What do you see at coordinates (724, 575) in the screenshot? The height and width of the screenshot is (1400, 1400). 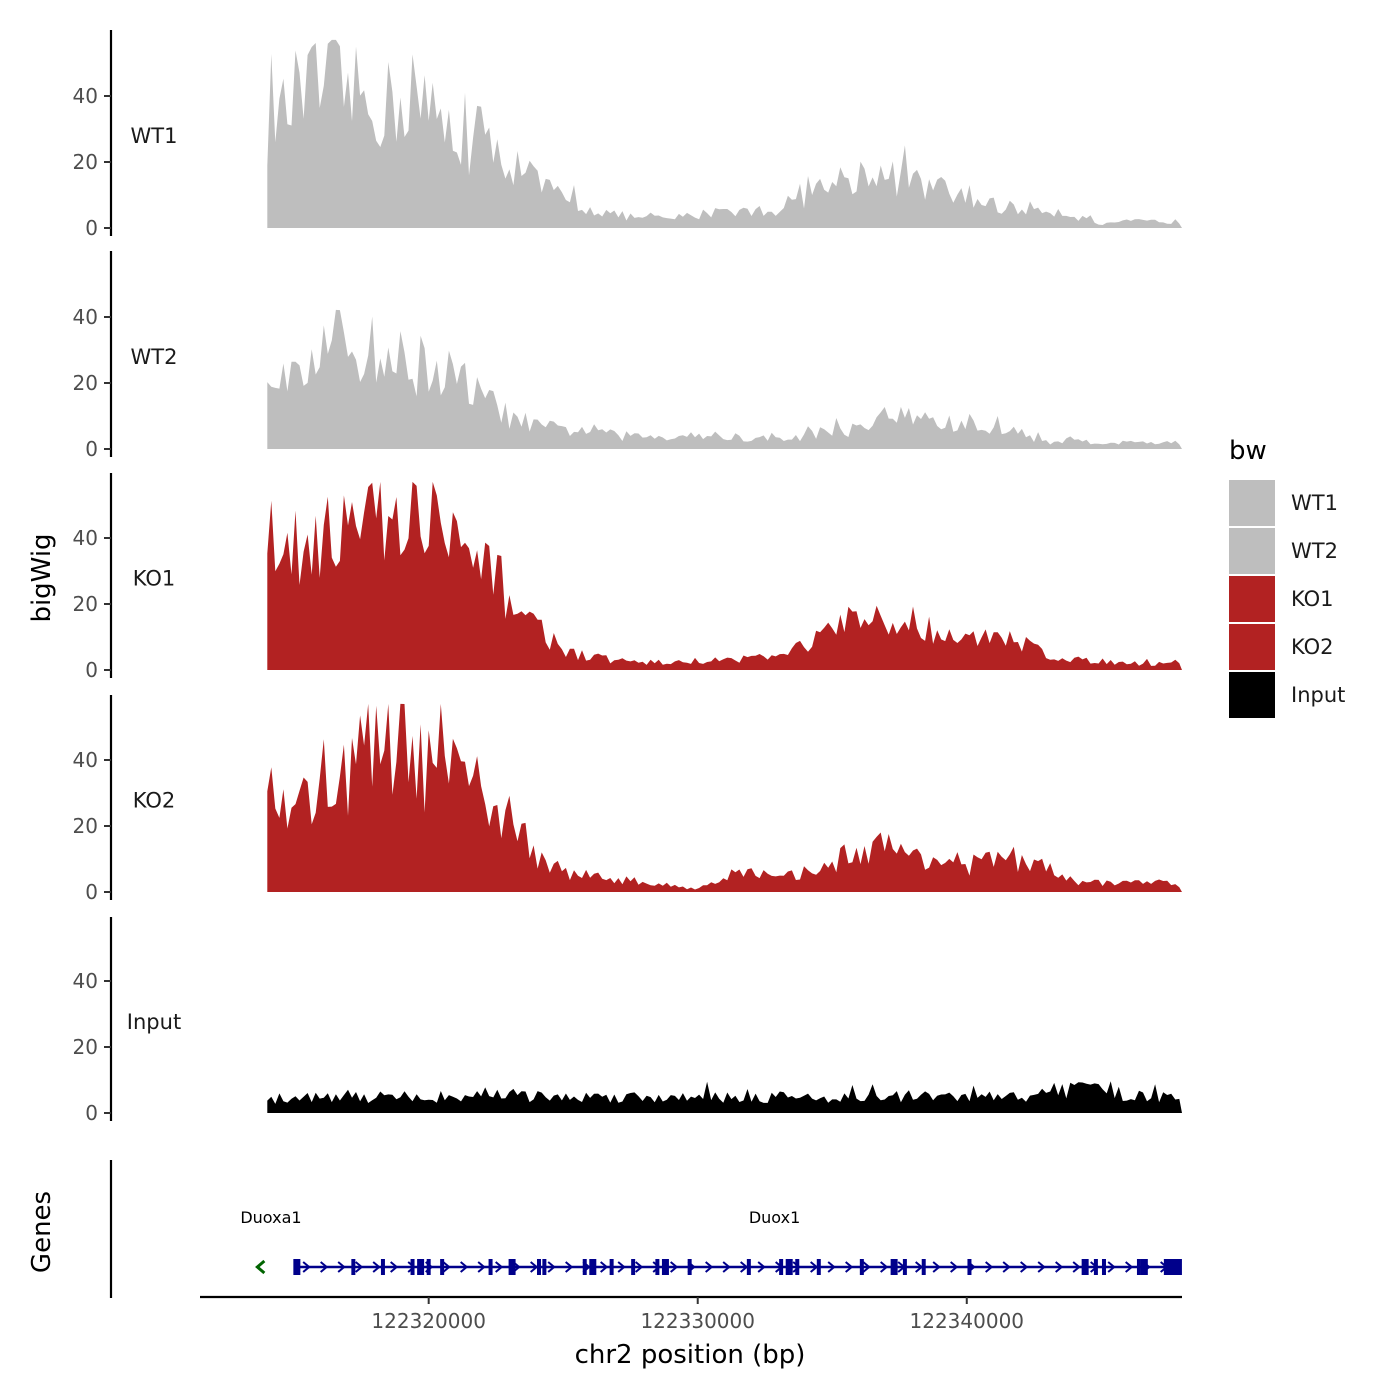 I see `coverage-area-ko1` at bounding box center [724, 575].